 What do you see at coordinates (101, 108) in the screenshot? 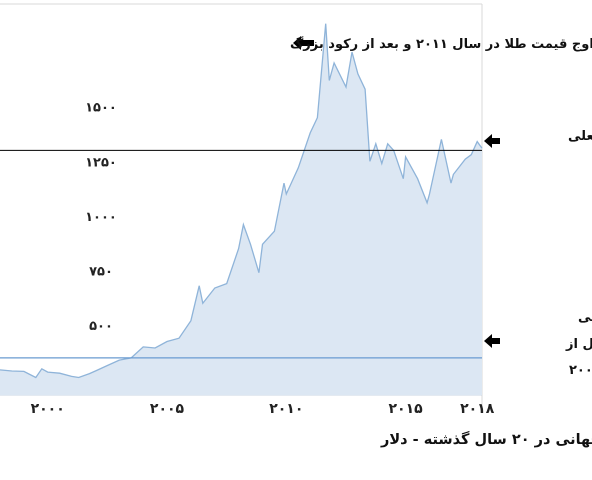
I see `y-tick-label: ۱۵۰۰` at bounding box center [101, 108].